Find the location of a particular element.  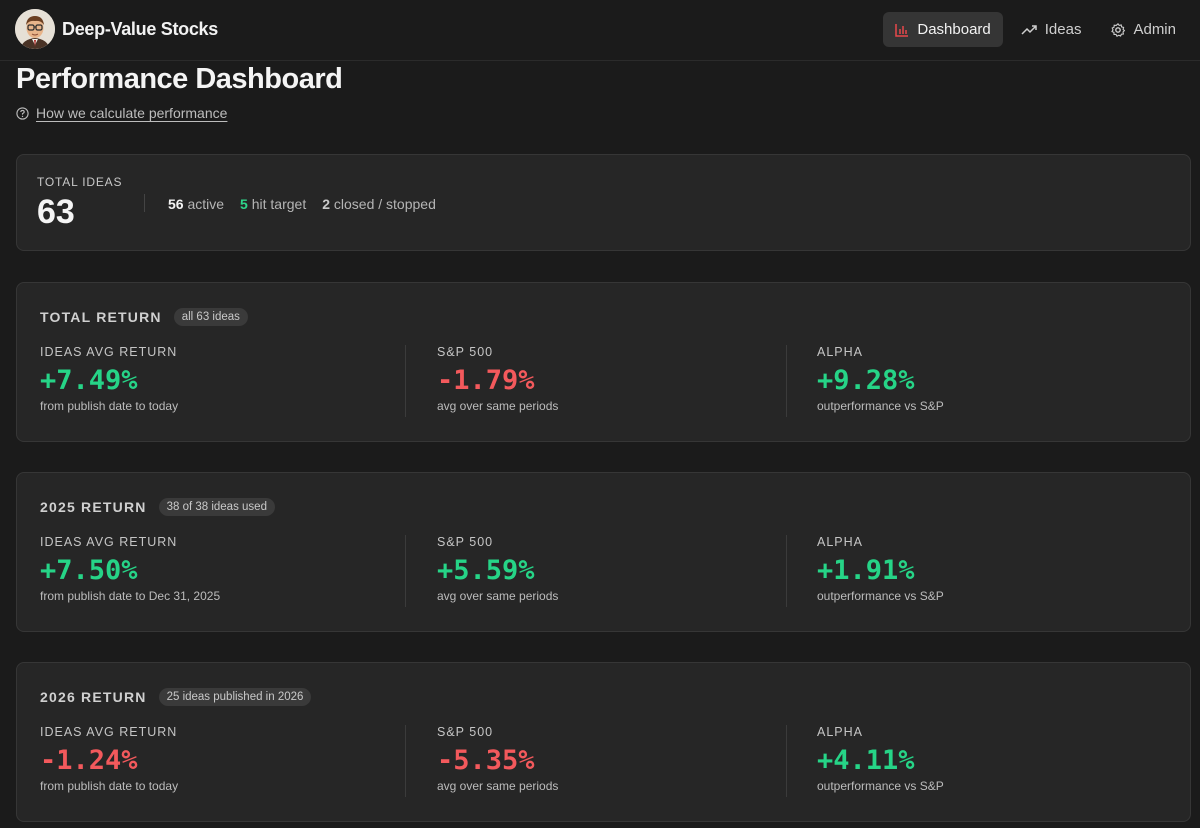

help-circle-icon is located at coordinates (22, 113).